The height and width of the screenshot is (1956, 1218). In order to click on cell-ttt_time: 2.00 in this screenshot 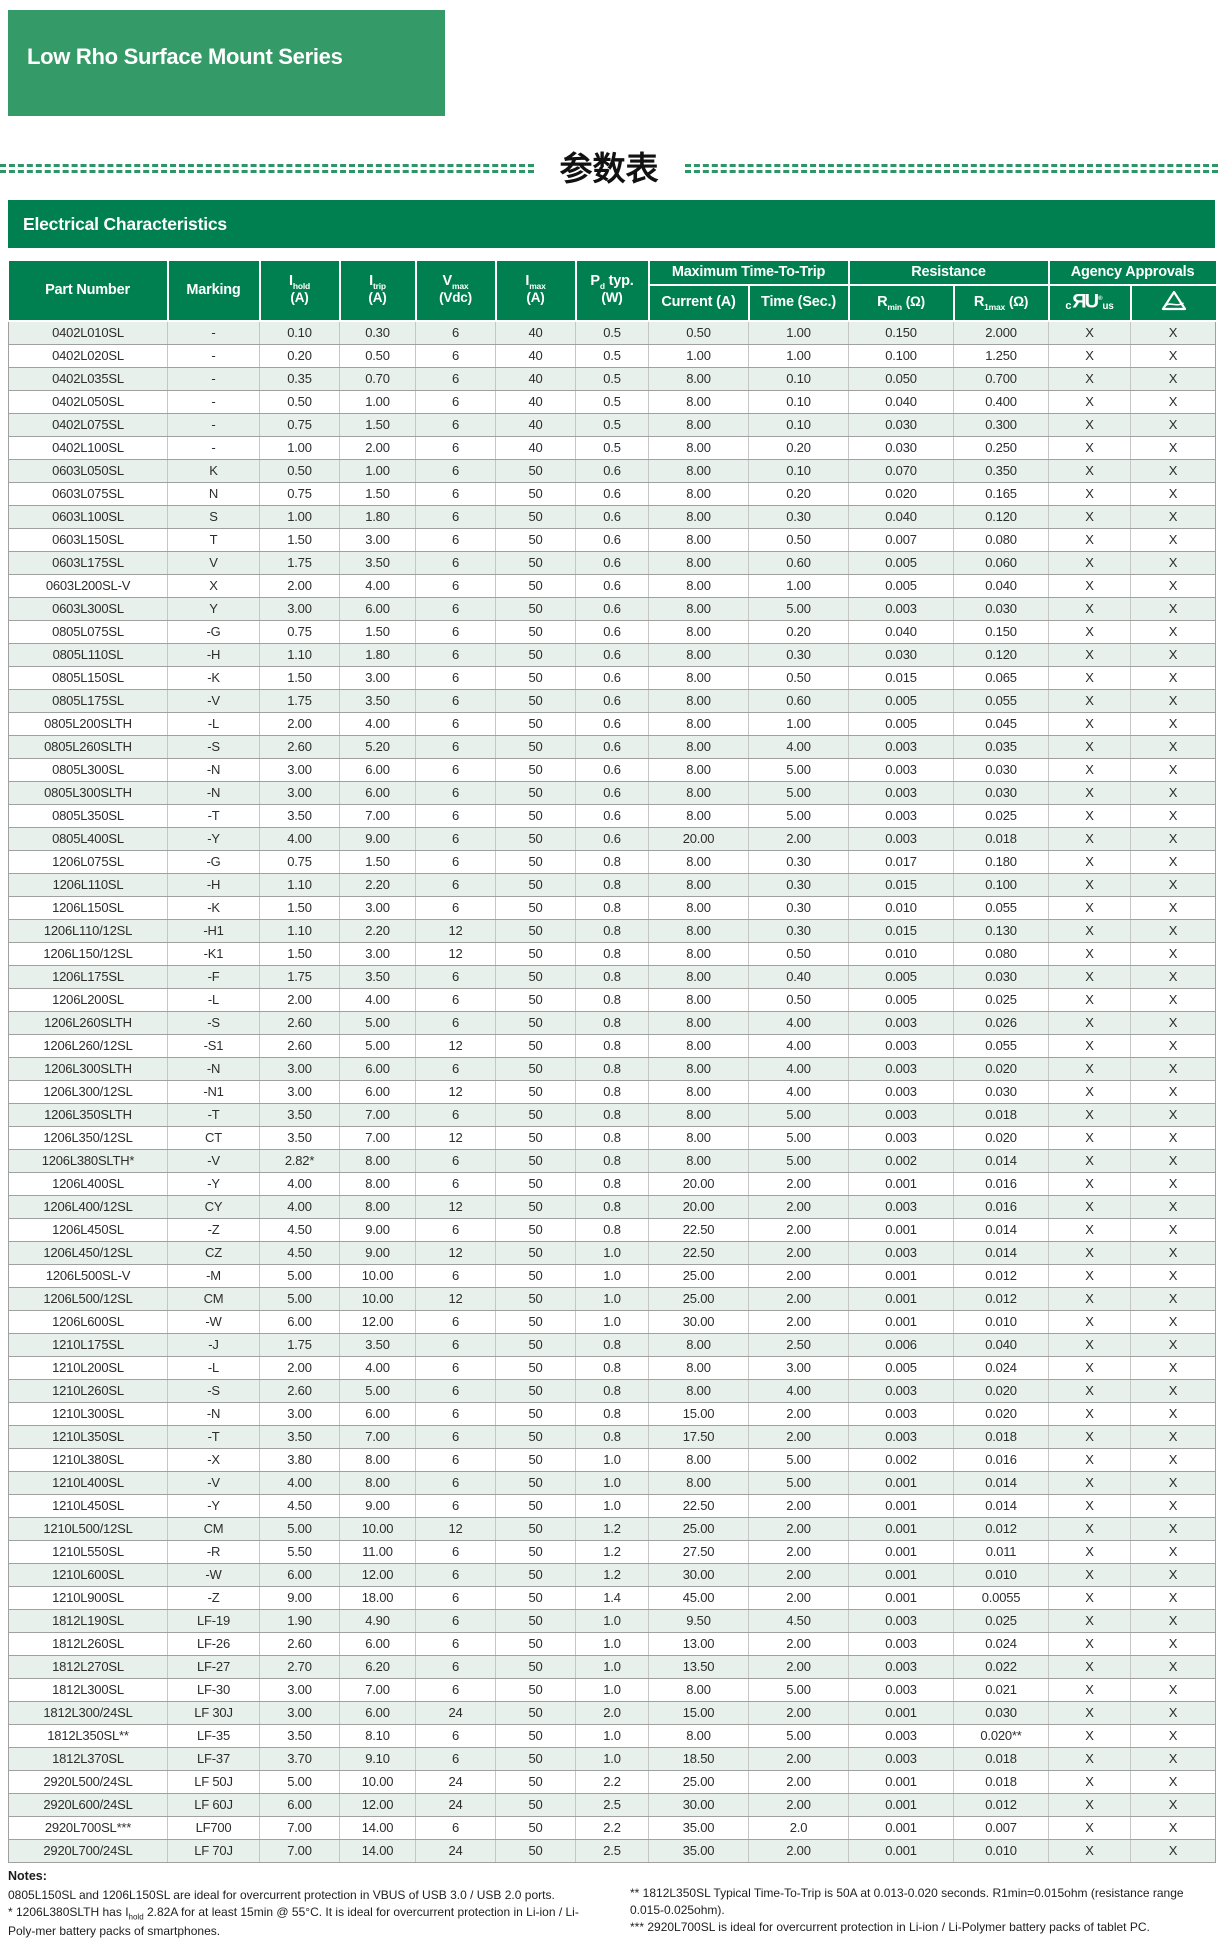, I will do `click(798, 1851)`.